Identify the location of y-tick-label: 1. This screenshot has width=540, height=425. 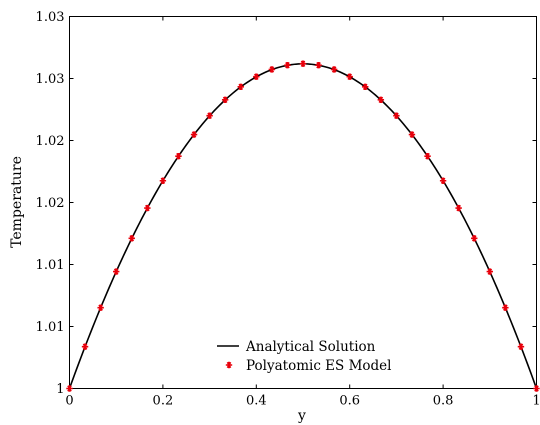
(60, 389).